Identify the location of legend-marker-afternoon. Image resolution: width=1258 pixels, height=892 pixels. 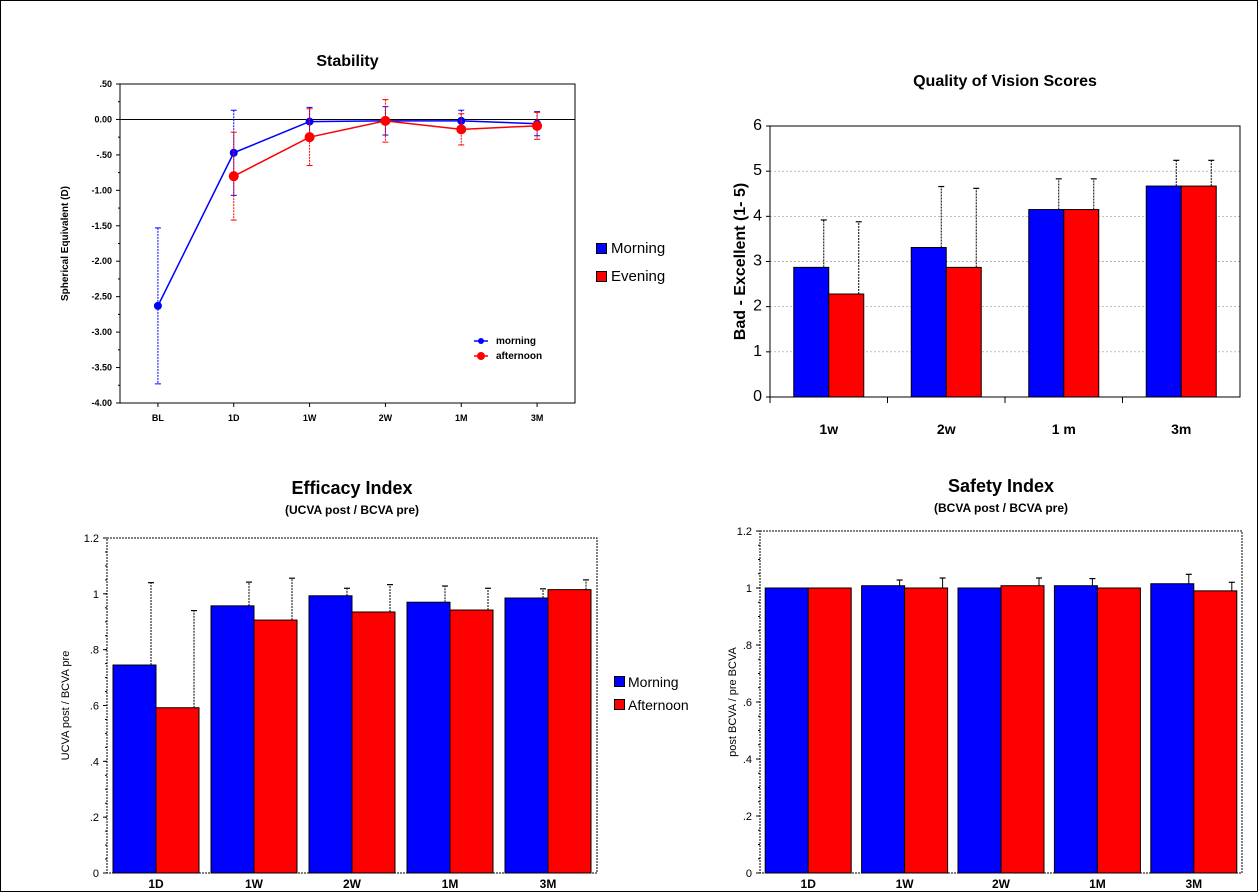
(481, 356).